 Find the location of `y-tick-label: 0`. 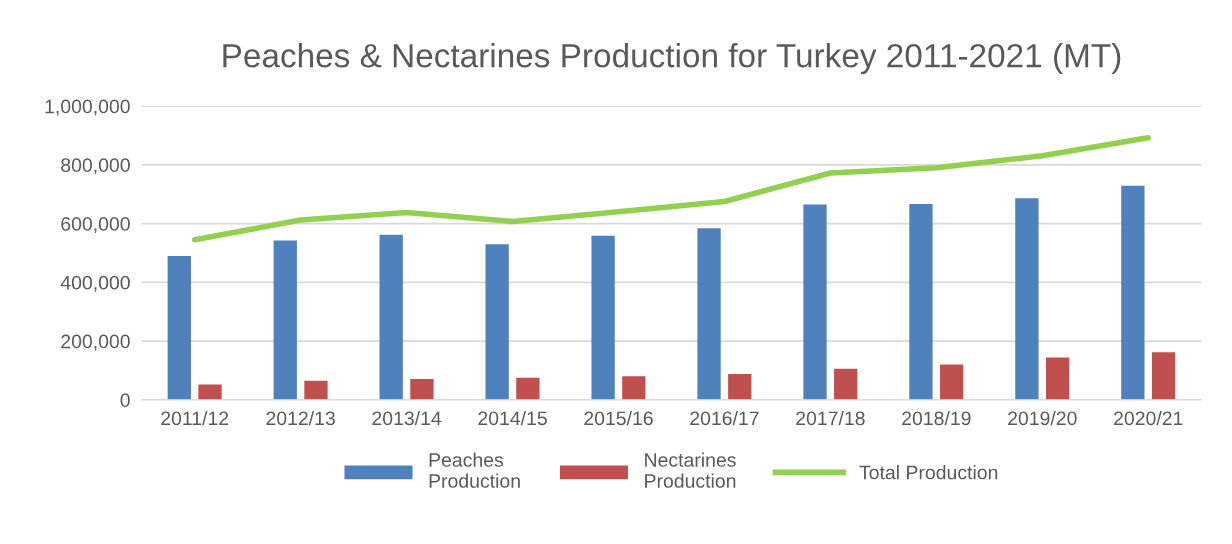

y-tick-label: 0 is located at coordinates (125, 400).